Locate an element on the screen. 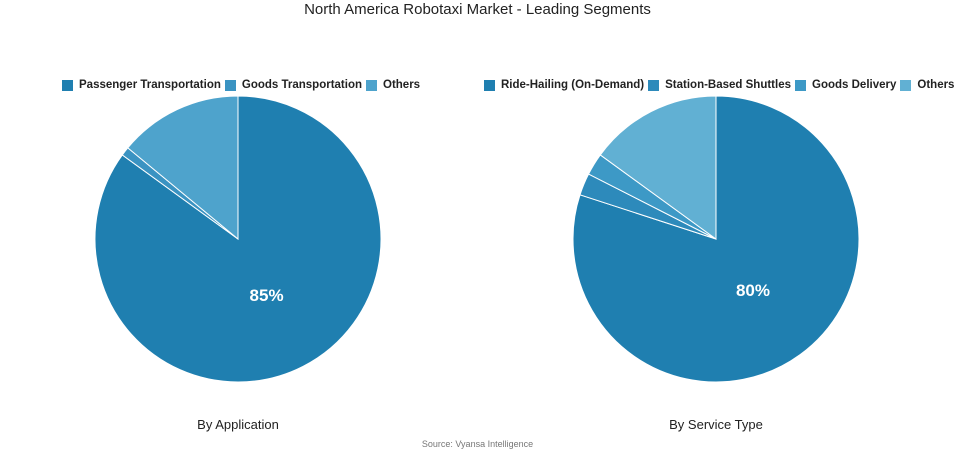 The height and width of the screenshot is (454, 955). slice-data-label: 85% is located at coordinates (267, 295).